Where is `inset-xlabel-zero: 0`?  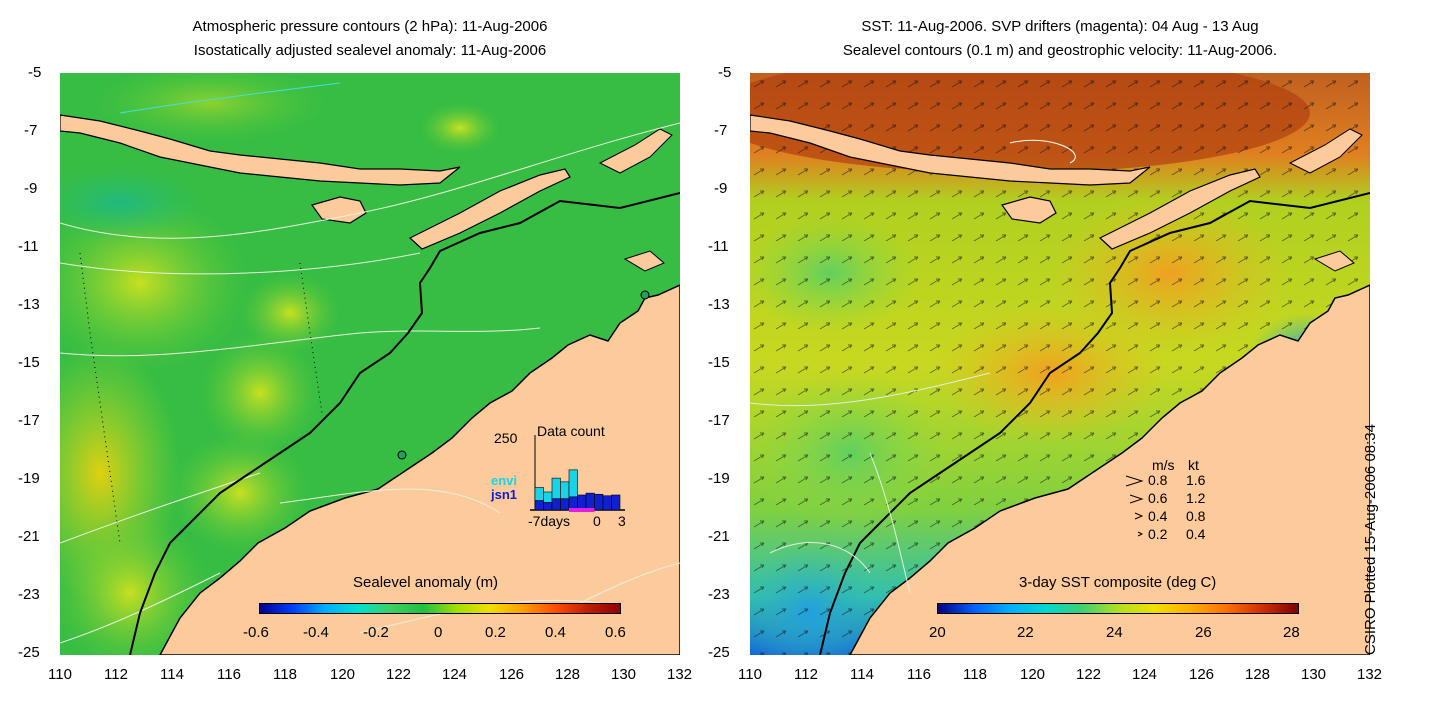
inset-xlabel-zero: 0 is located at coordinates (597, 521).